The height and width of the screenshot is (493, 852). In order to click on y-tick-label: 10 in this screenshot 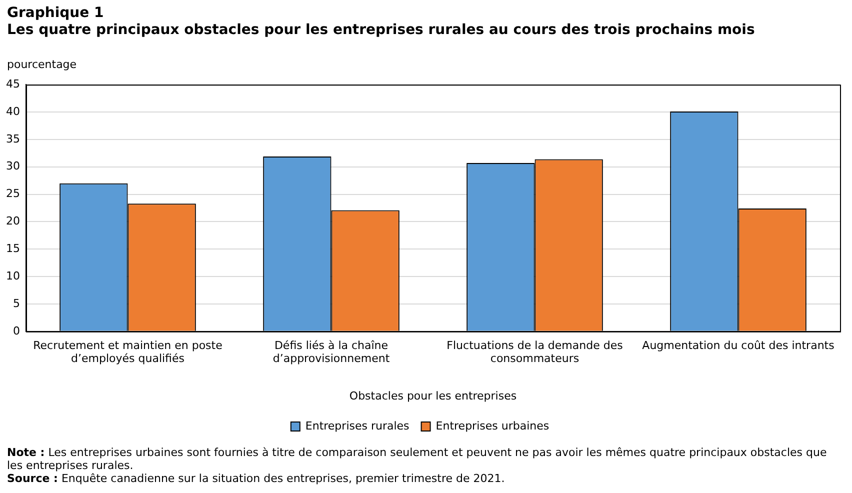, I will do `click(13, 275)`.